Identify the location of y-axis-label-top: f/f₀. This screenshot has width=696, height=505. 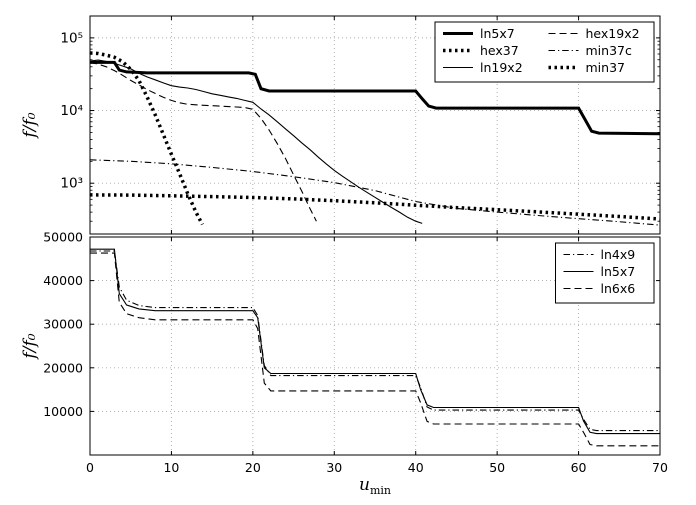
(30, 124).